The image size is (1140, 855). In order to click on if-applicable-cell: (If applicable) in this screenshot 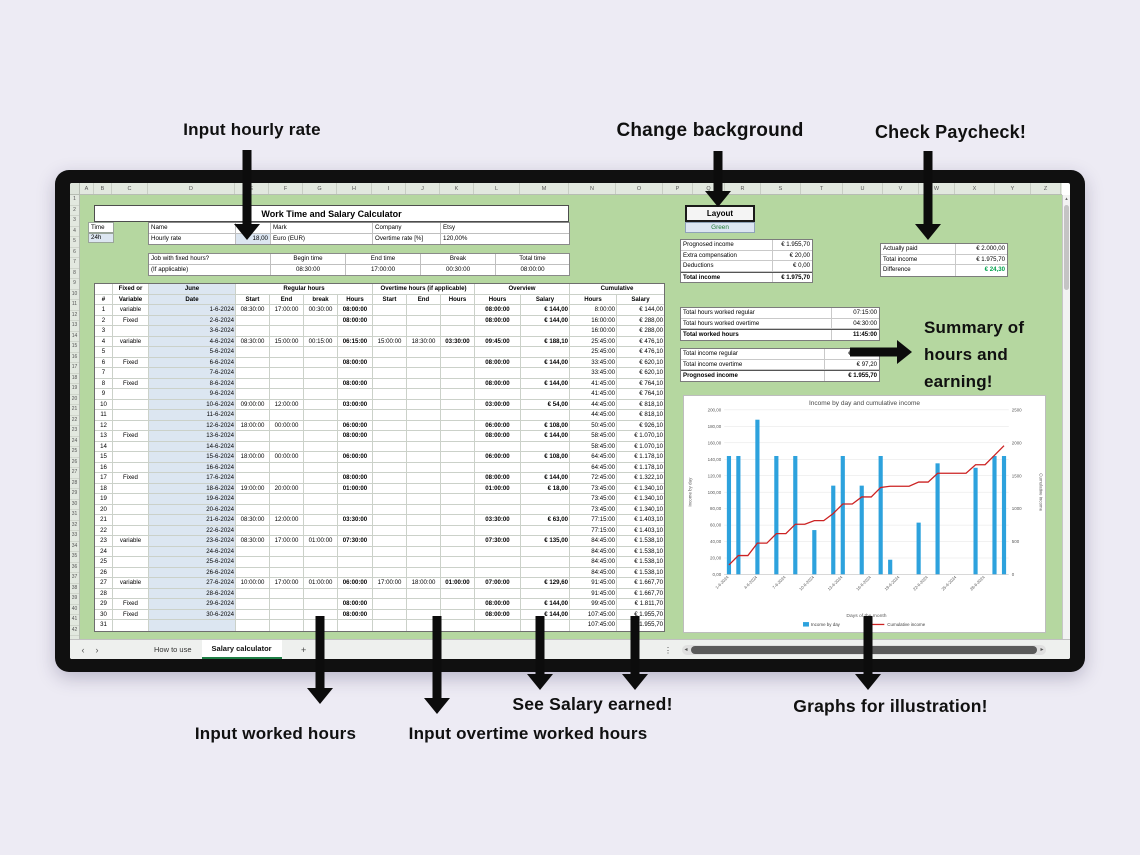, I will do `click(210, 269)`.